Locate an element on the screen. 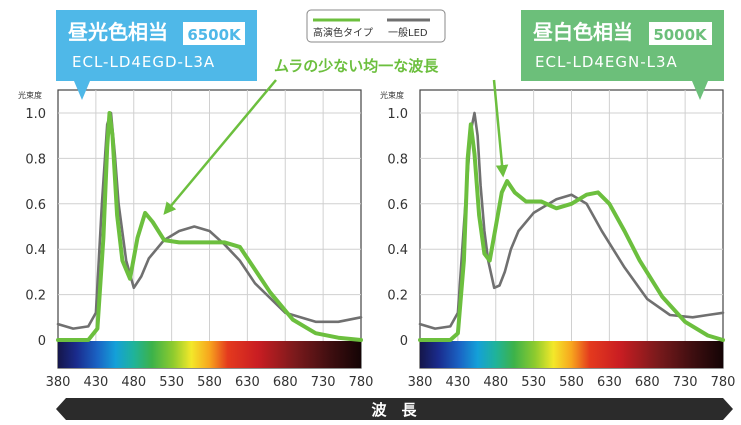  title-right: 昼白色相当 is located at coordinates (583, 32).